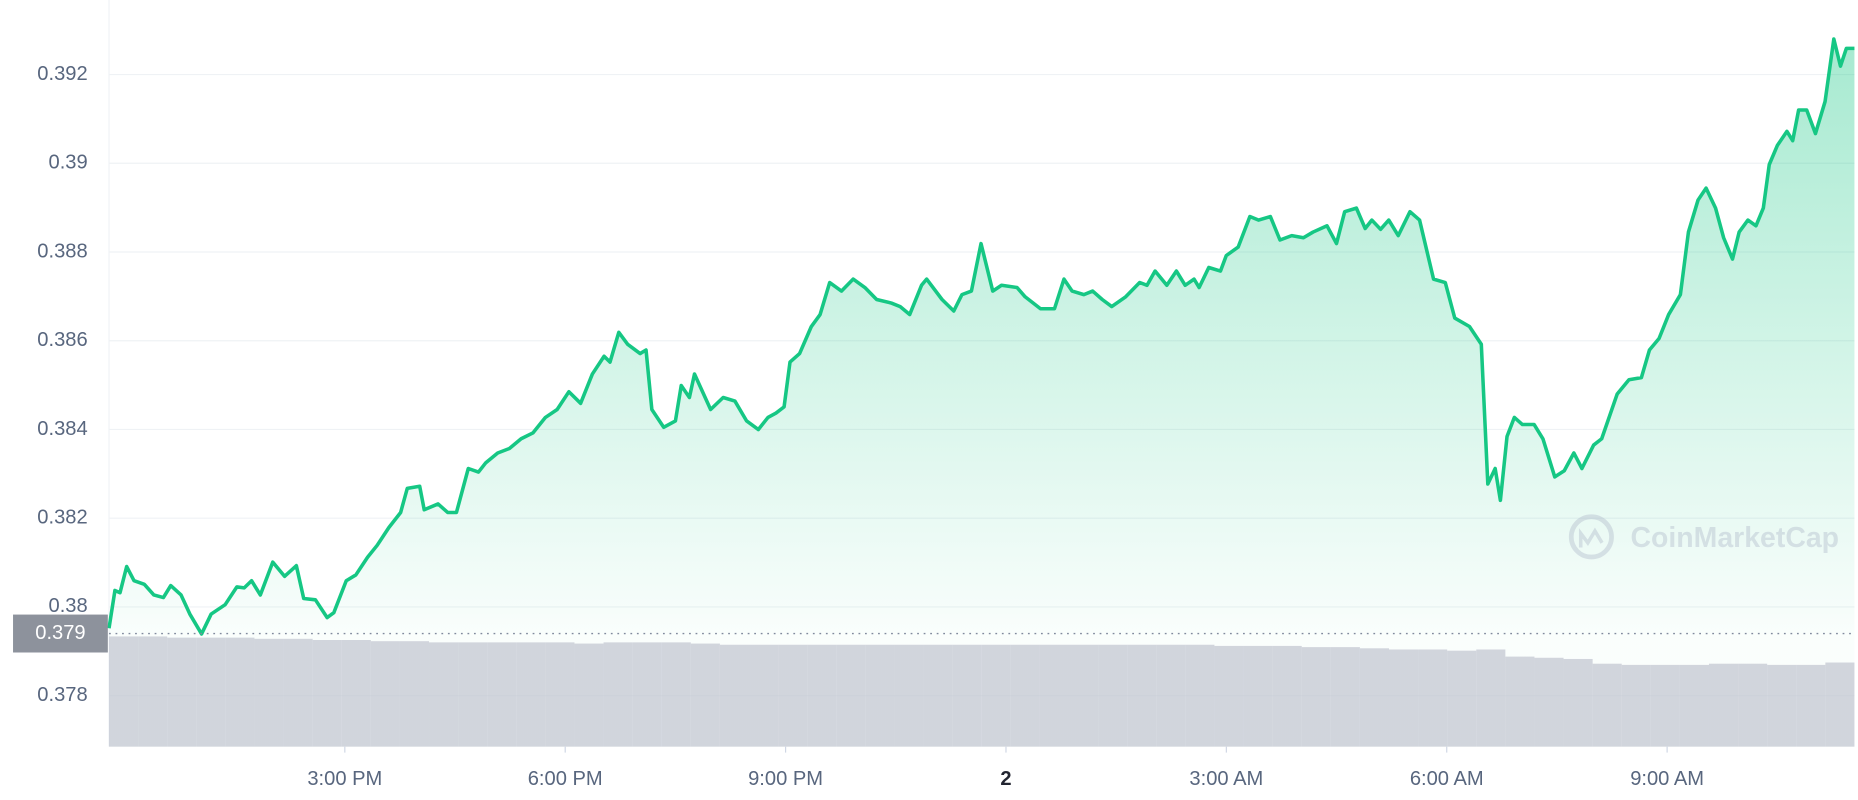 This screenshot has height=800, width=1858. I want to click on y-tick-label: 0.378, so click(62, 695).